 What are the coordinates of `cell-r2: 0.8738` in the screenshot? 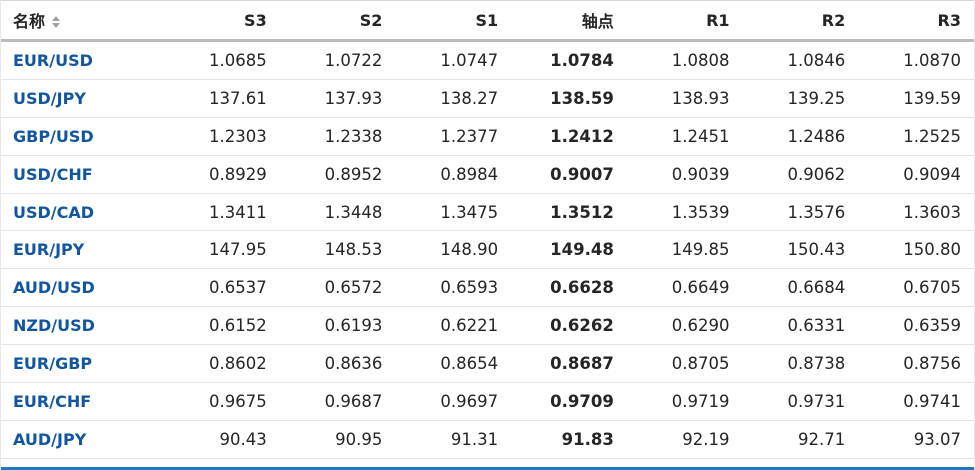 It's located at (800, 364).